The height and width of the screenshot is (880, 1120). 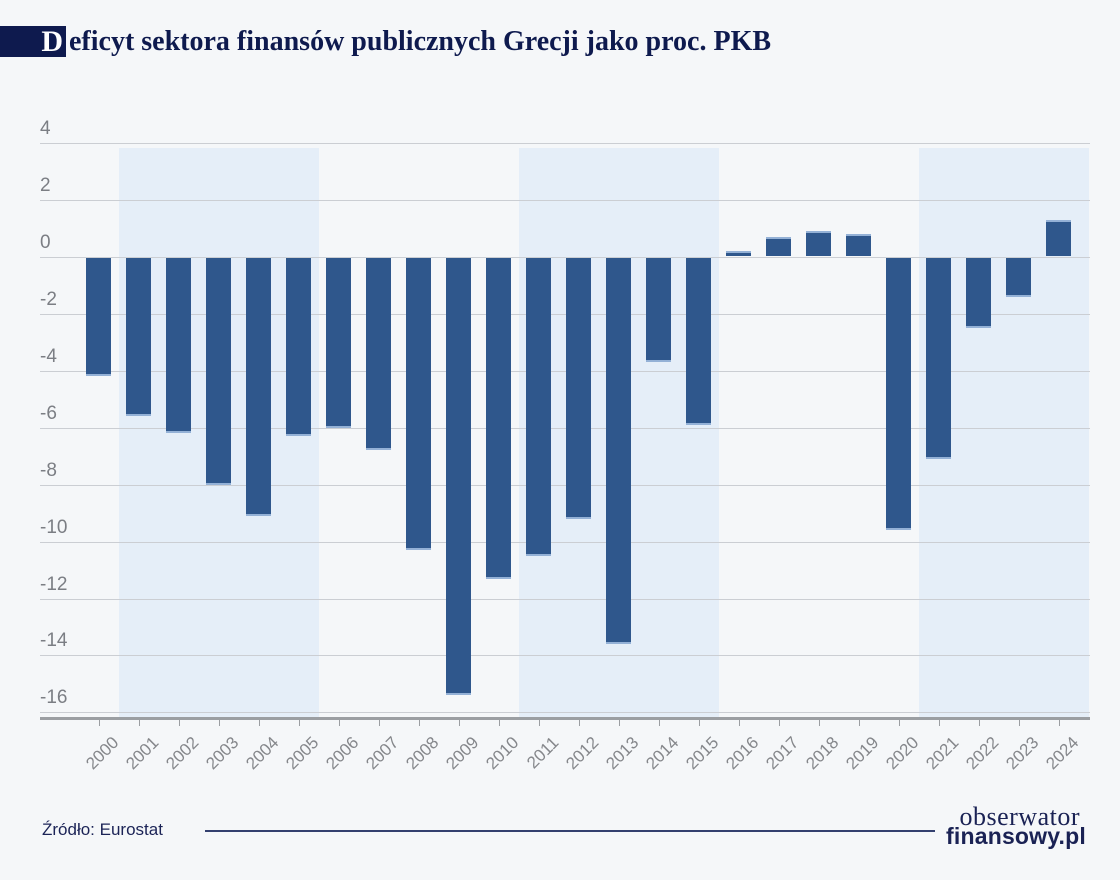 I want to click on logo-finansowy-text: finansowy.pl, so click(x=1016, y=836).